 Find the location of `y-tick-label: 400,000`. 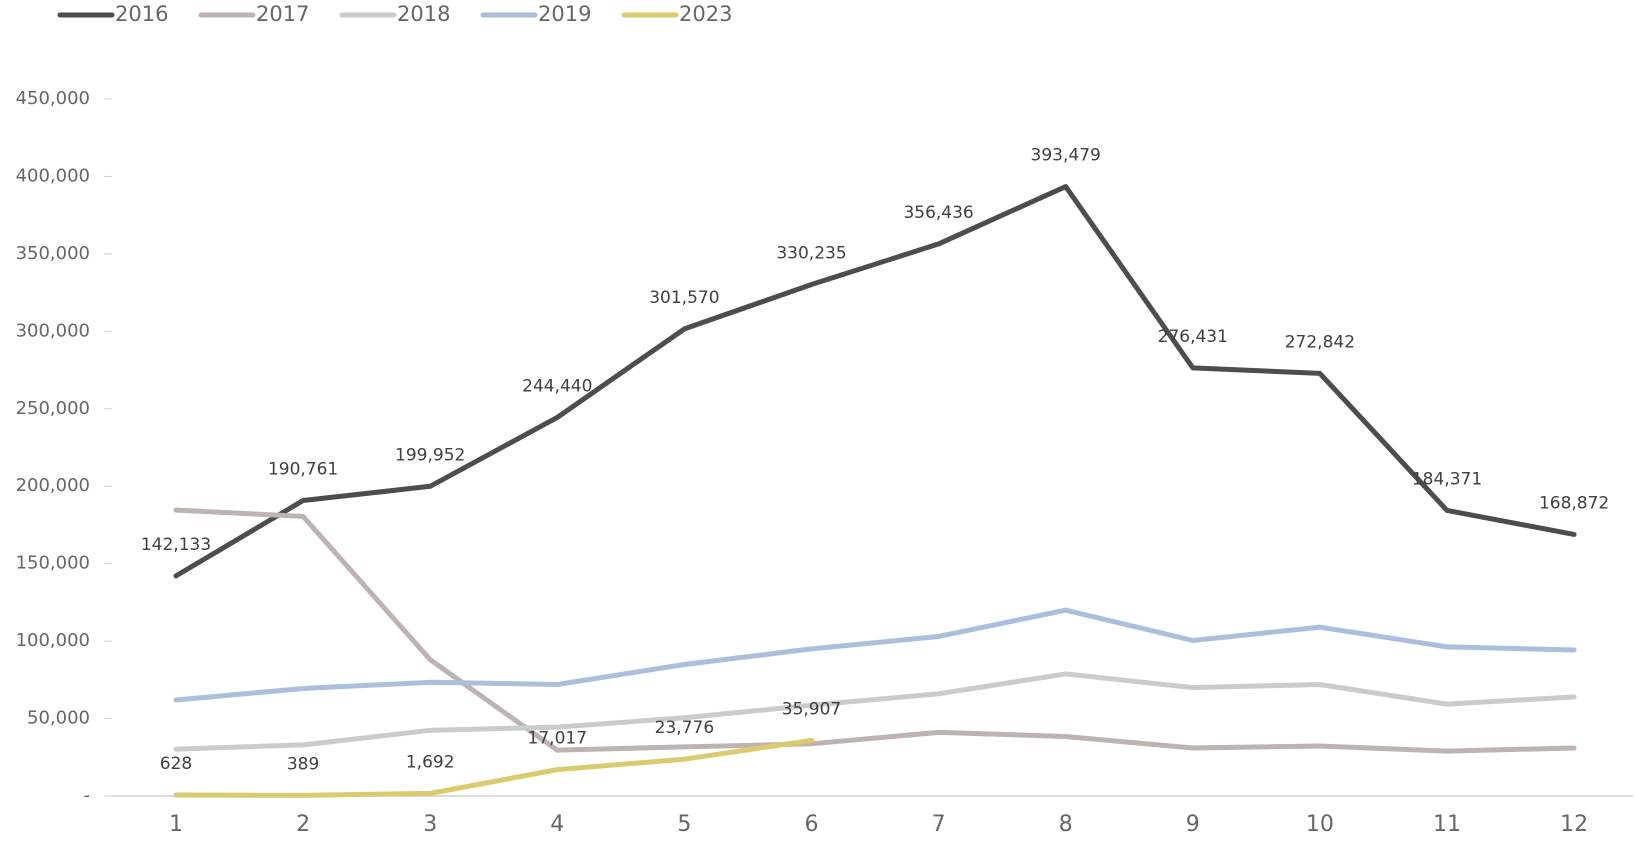

y-tick-label: 400,000 is located at coordinates (53, 175).